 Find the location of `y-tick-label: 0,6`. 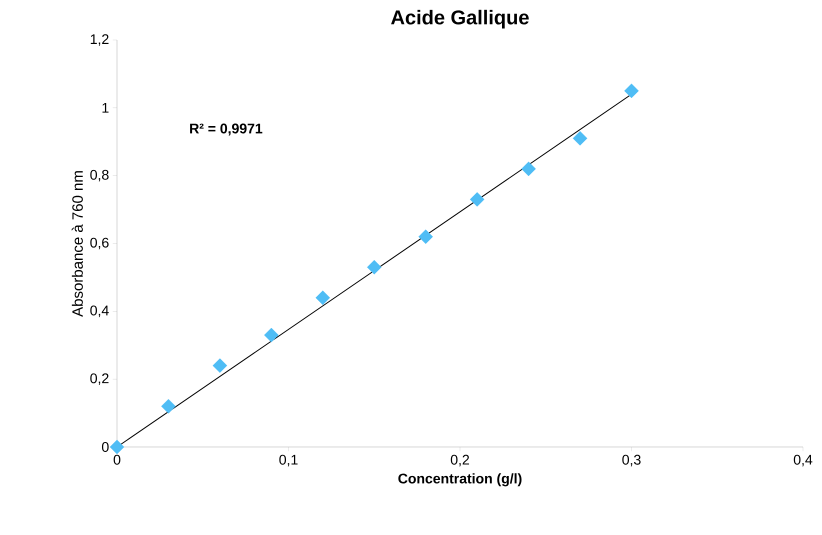

y-tick-label: 0,6 is located at coordinates (99, 244).